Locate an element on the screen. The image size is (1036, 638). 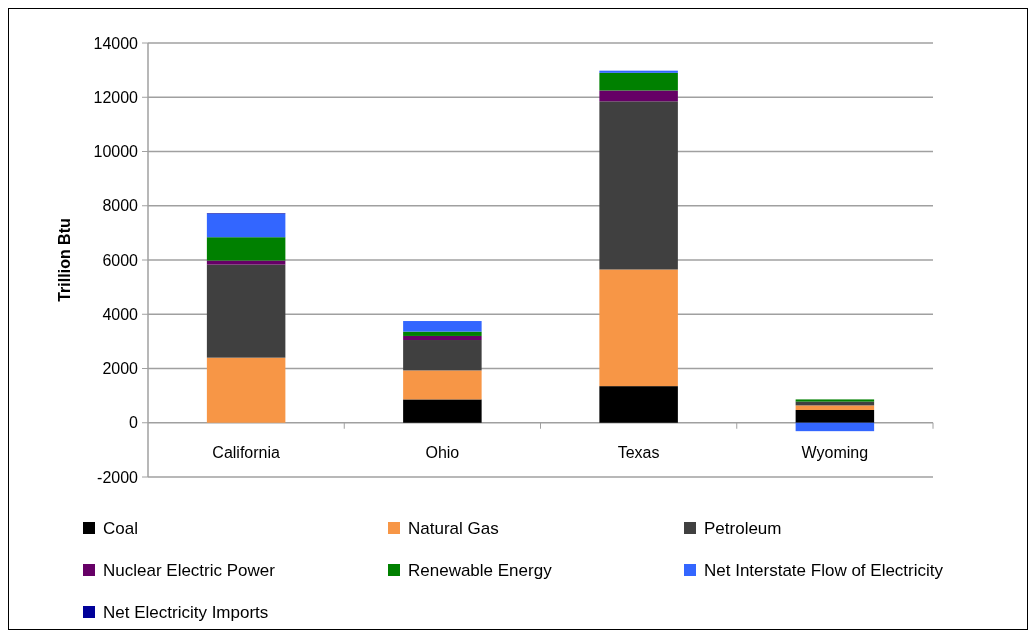
y-tick-label: 6000 is located at coordinates (120, 260).